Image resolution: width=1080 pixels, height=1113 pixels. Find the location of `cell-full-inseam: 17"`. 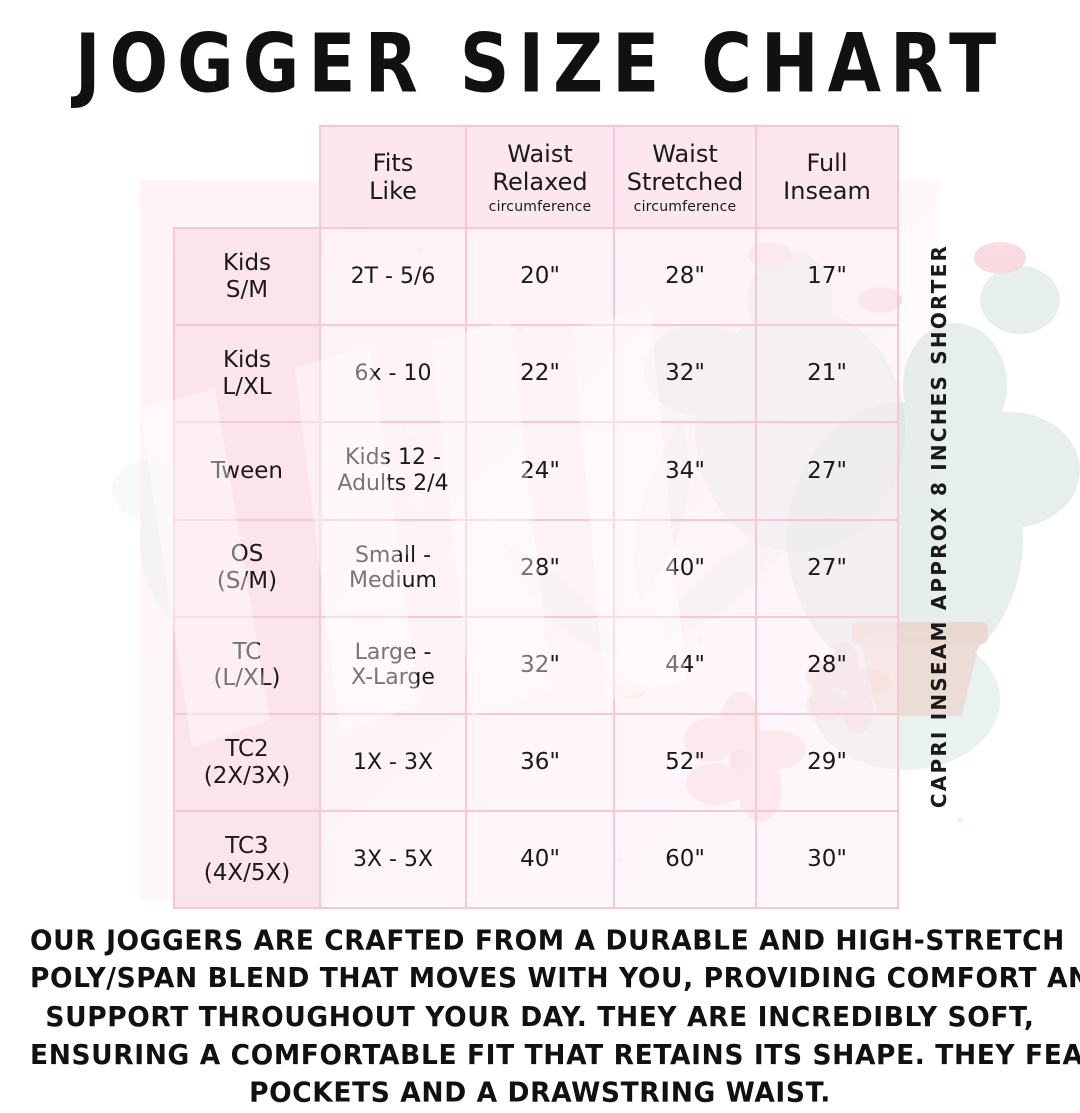

cell-full-inseam: 17" is located at coordinates (827, 277).